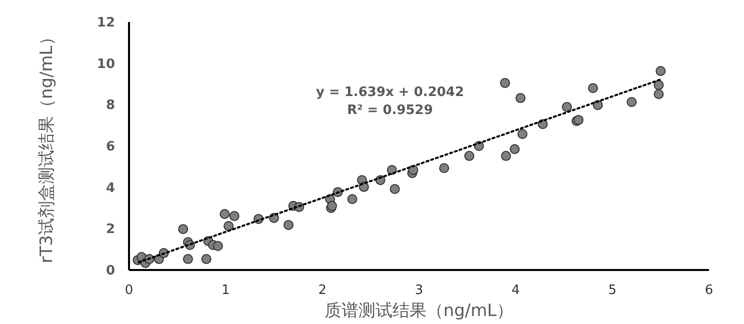 The image size is (744, 324). I want to click on y-tick-label: 10, so click(105, 64).